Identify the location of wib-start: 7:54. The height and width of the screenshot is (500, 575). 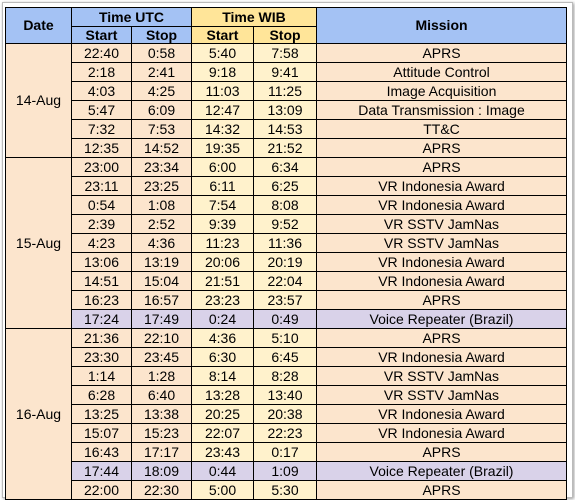
(222, 205).